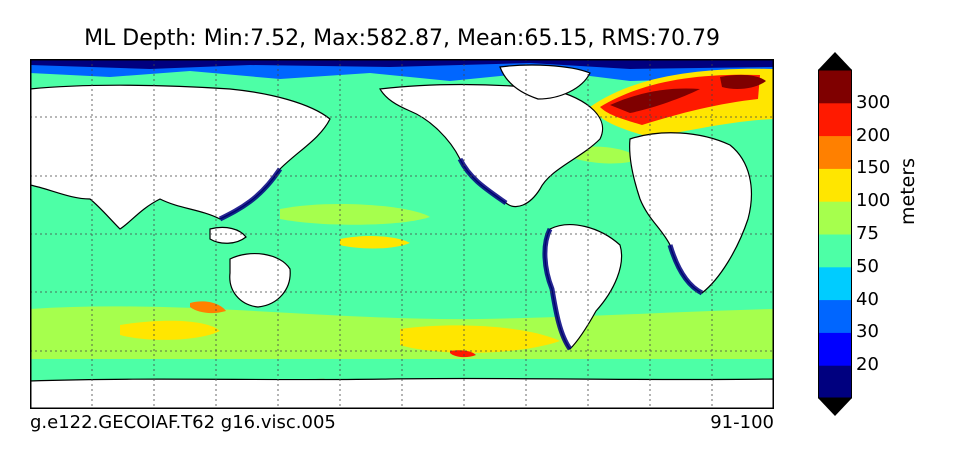  Describe the element at coordinates (170, 330) in the screenshot. I see `indian-sector-high` at that location.